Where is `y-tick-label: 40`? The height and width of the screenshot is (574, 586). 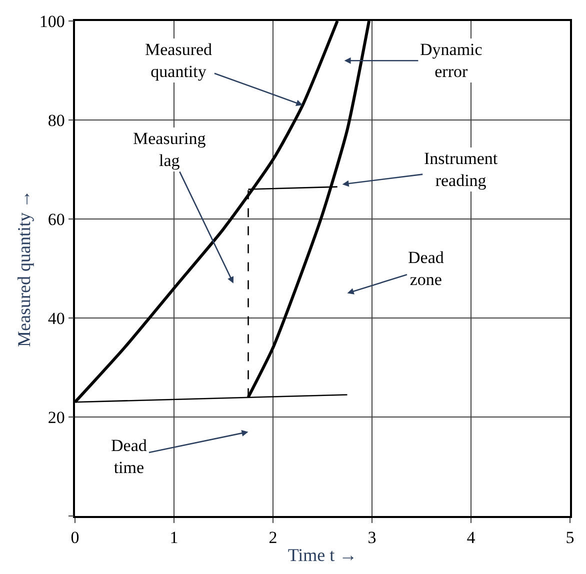
y-tick-label: 40 is located at coordinates (56, 318).